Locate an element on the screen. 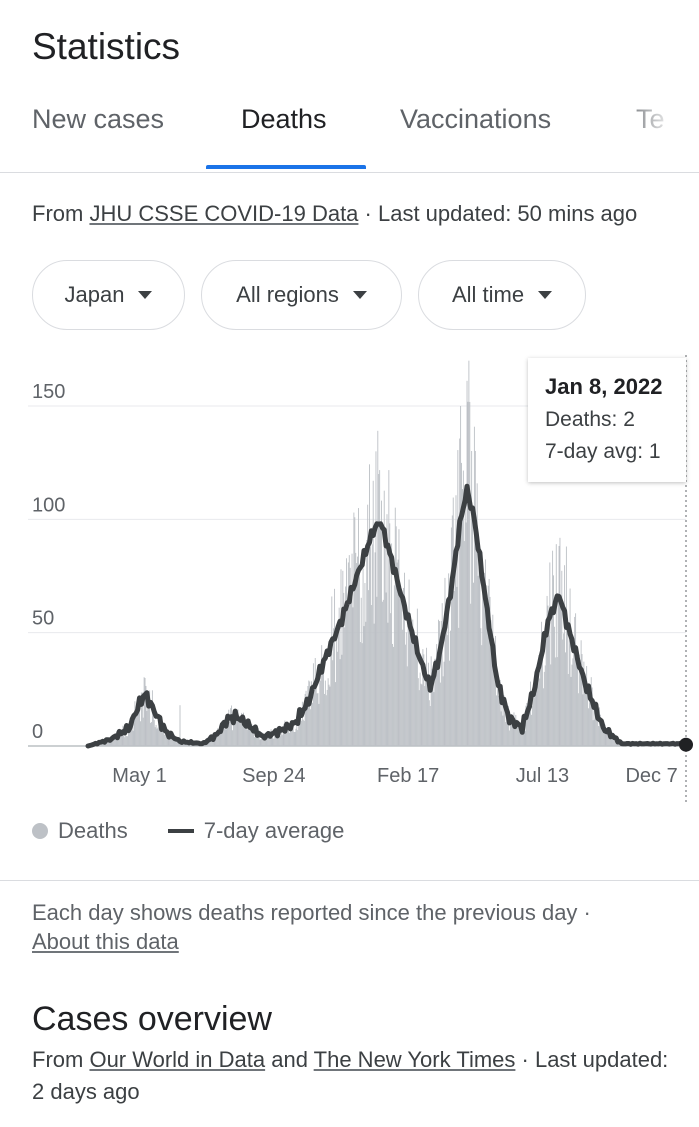  y-tick-label: 150 is located at coordinates (48, 392).